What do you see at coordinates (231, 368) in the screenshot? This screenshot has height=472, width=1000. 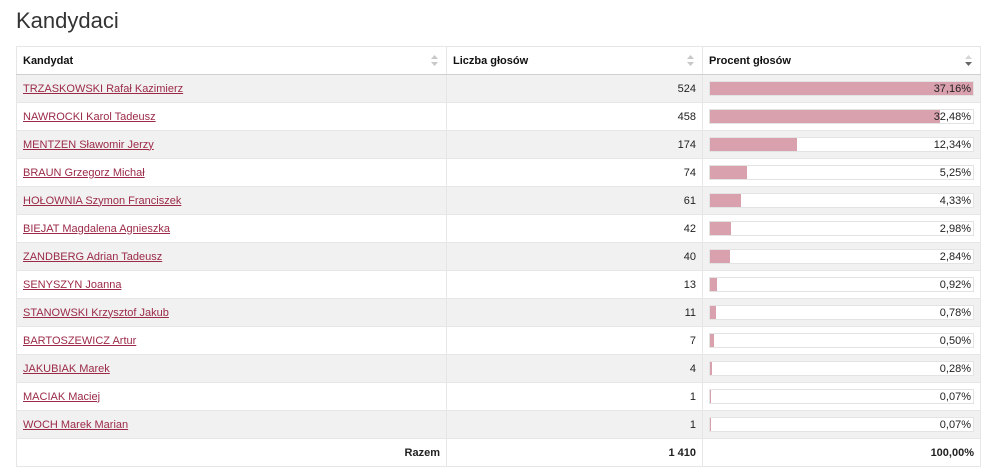 I see `candidate-cell: JAKUBIAK Marek` at bounding box center [231, 368].